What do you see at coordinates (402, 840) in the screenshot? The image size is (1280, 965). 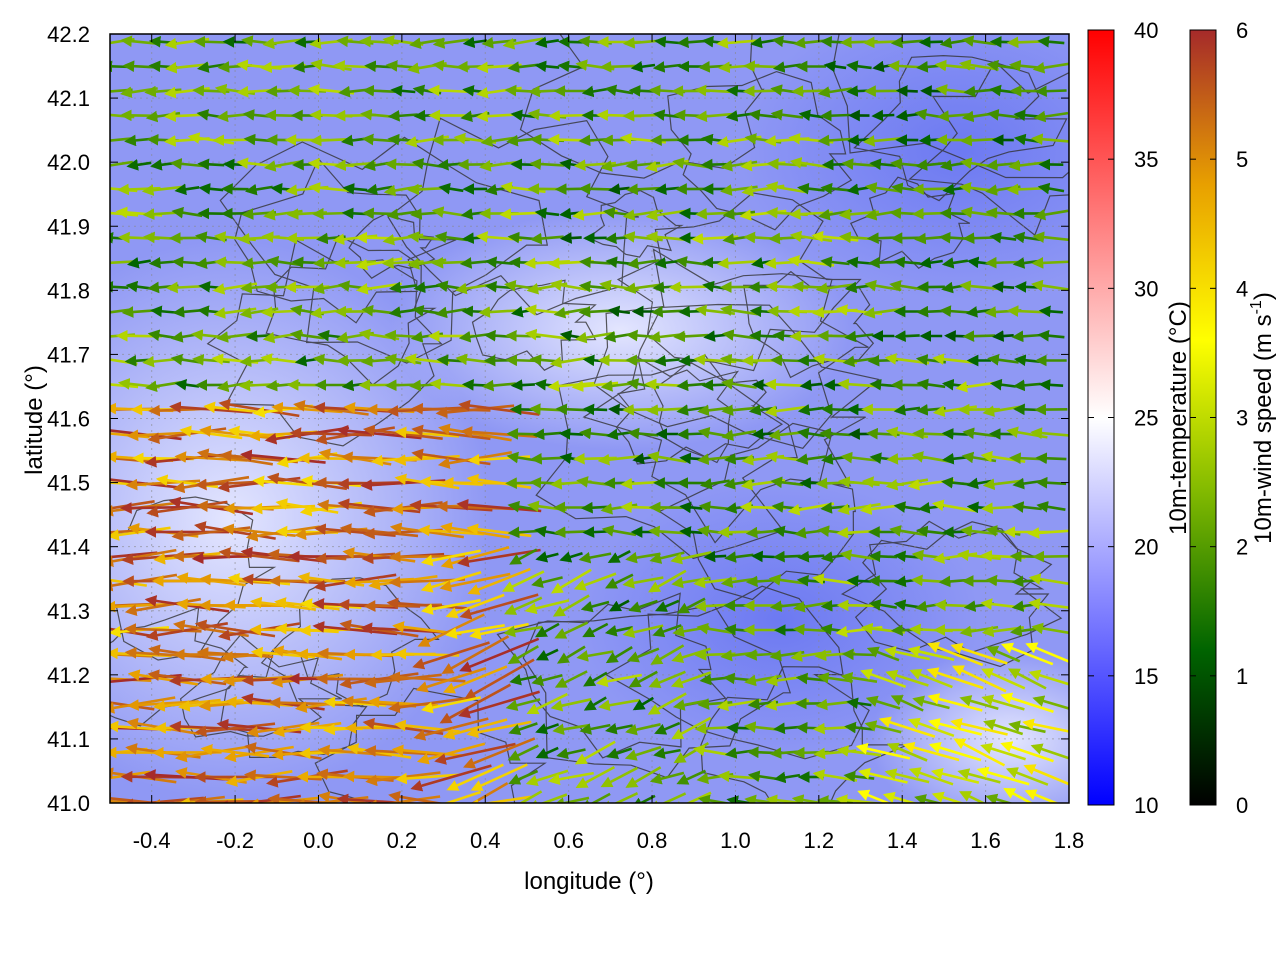 I see `x-tick-label: 0.2` at bounding box center [402, 840].